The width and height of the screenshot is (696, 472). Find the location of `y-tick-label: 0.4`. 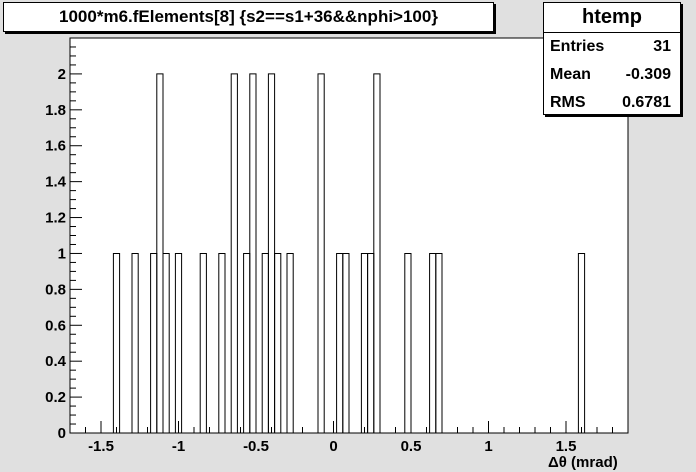

y-tick-label: 0.4 is located at coordinates (56, 361).